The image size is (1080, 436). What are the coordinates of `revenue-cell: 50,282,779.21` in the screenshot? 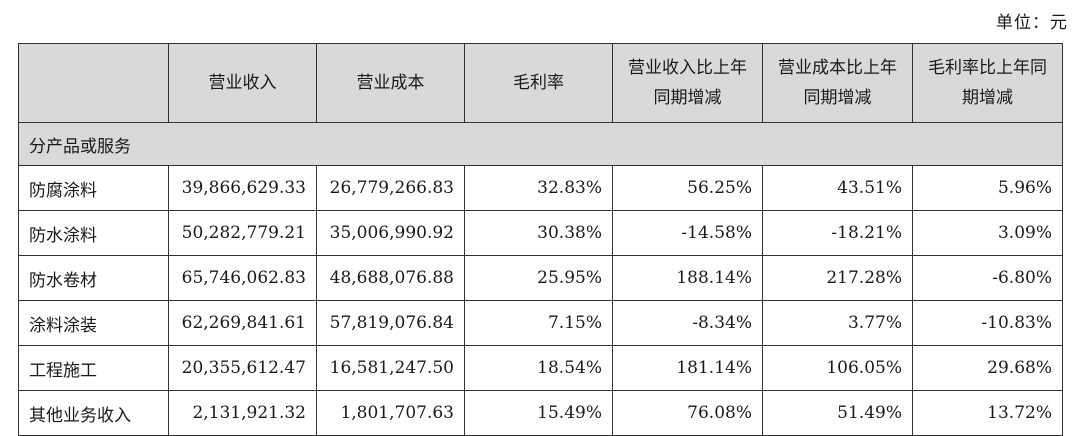 It's located at (242, 233).